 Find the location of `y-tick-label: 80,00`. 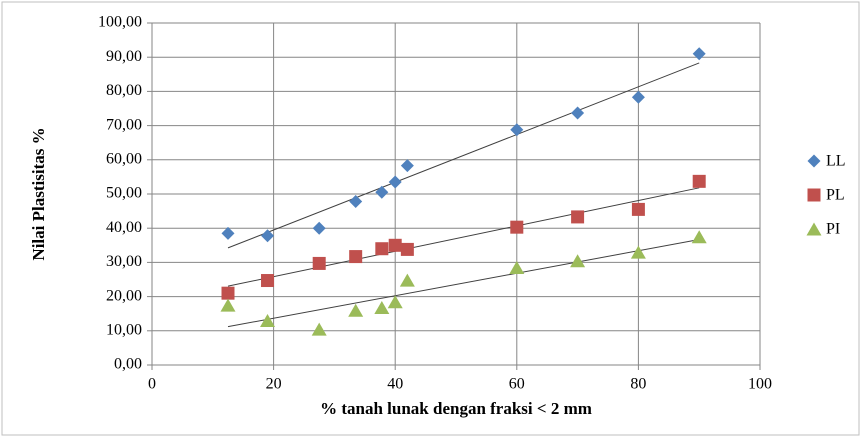

y-tick-label: 80,00 is located at coordinates (124, 90).